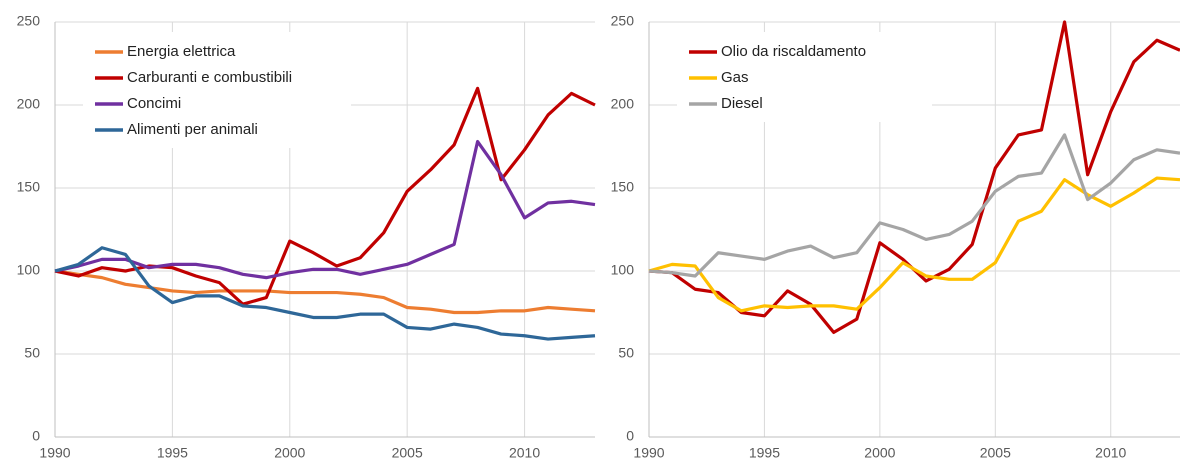 This screenshot has width=1180, height=465. What do you see at coordinates (793, 51) in the screenshot?
I see `legend-label: Olio da riscaldamento` at bounding box center [793, 51].